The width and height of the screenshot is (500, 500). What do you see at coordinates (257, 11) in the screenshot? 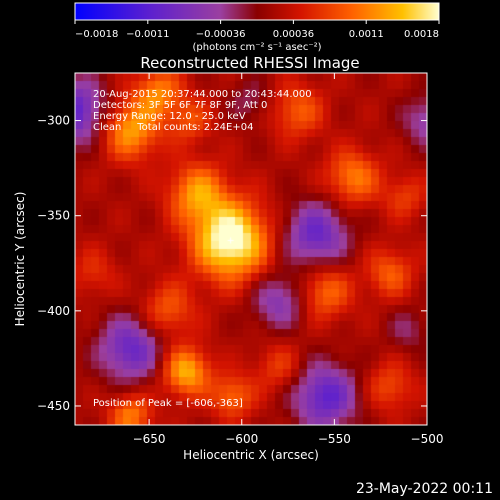
I see `colorbar` at bounding box center [257, 11].